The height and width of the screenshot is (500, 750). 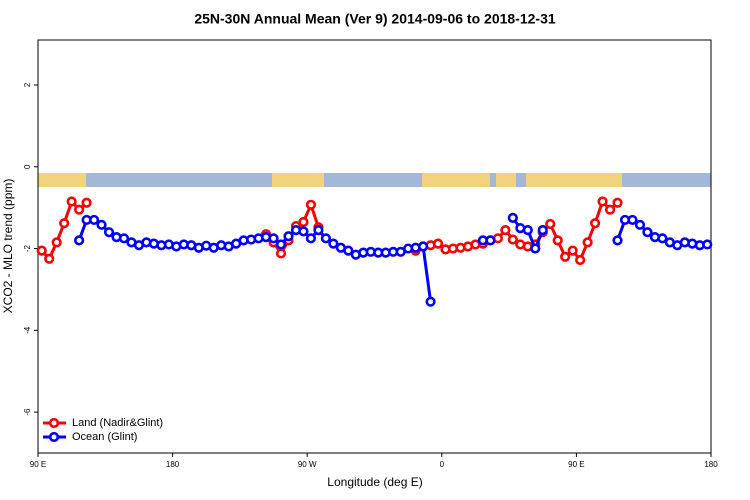 I want to click on x-tick-label: 90 W, so click(x=307, y=464).